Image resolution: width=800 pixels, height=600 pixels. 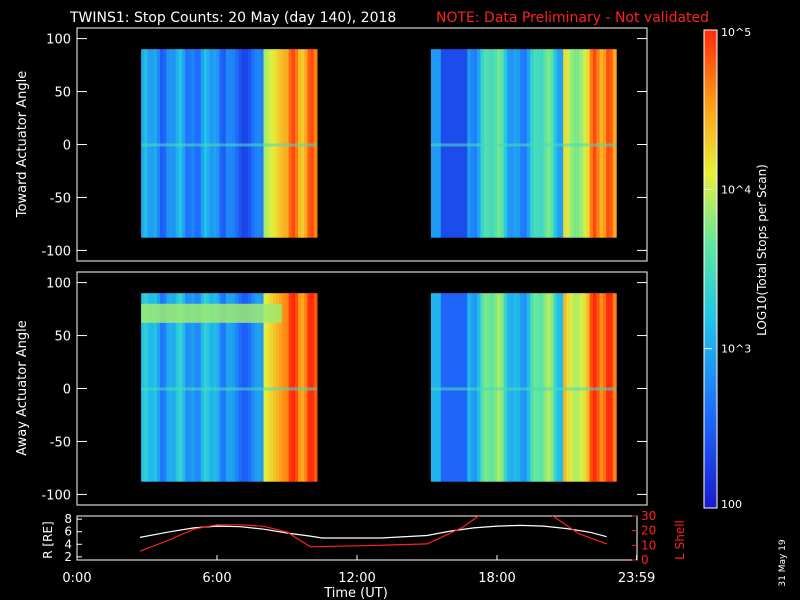 What do you see at coordinates (211, 313) in the screenshot?
I see `high-angle-band` at bounding box center [211, 313].